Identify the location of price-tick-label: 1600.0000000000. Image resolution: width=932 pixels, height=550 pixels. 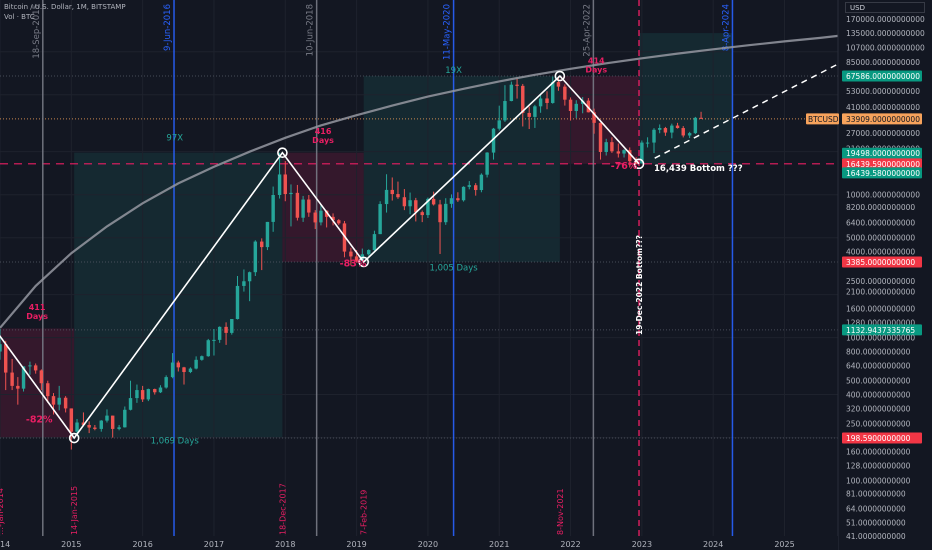
(880, 308).